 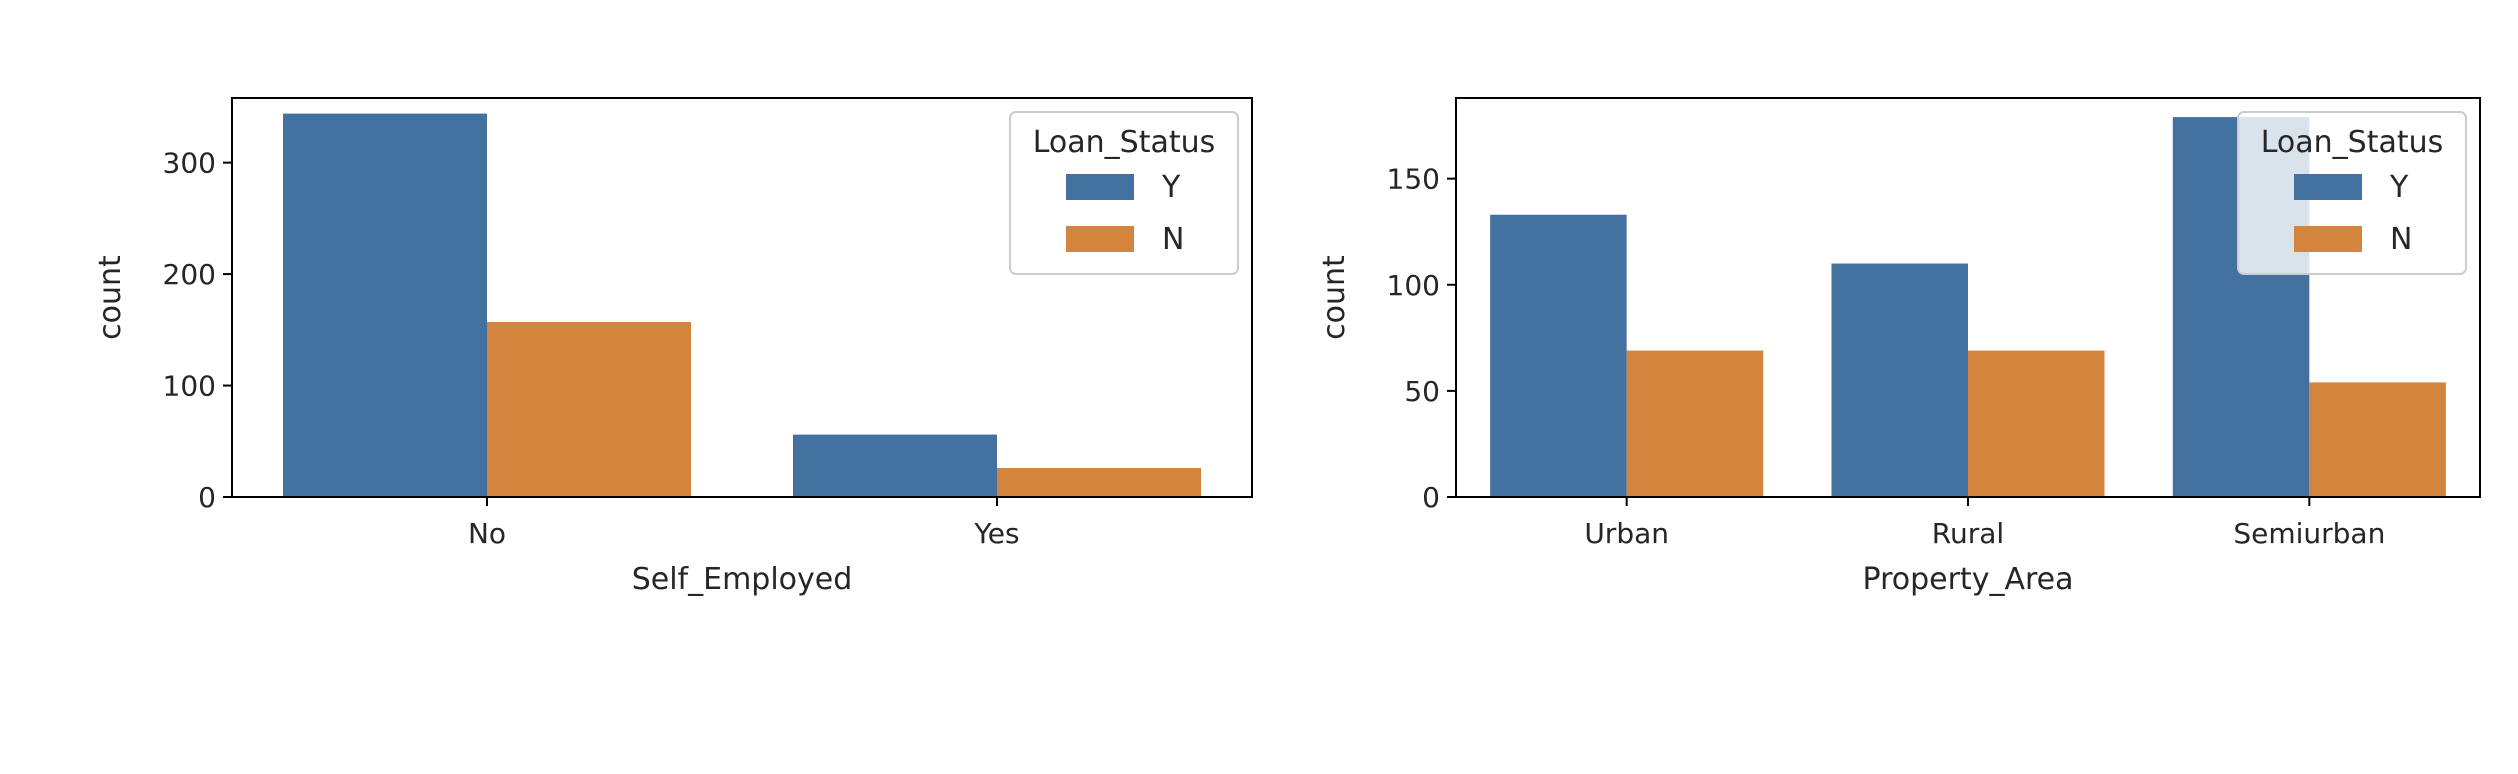 What do you see at coordinates (2377, 439) in the screenshot?
I see `bar-semiurban-n` at bounding box center [2377, 439].